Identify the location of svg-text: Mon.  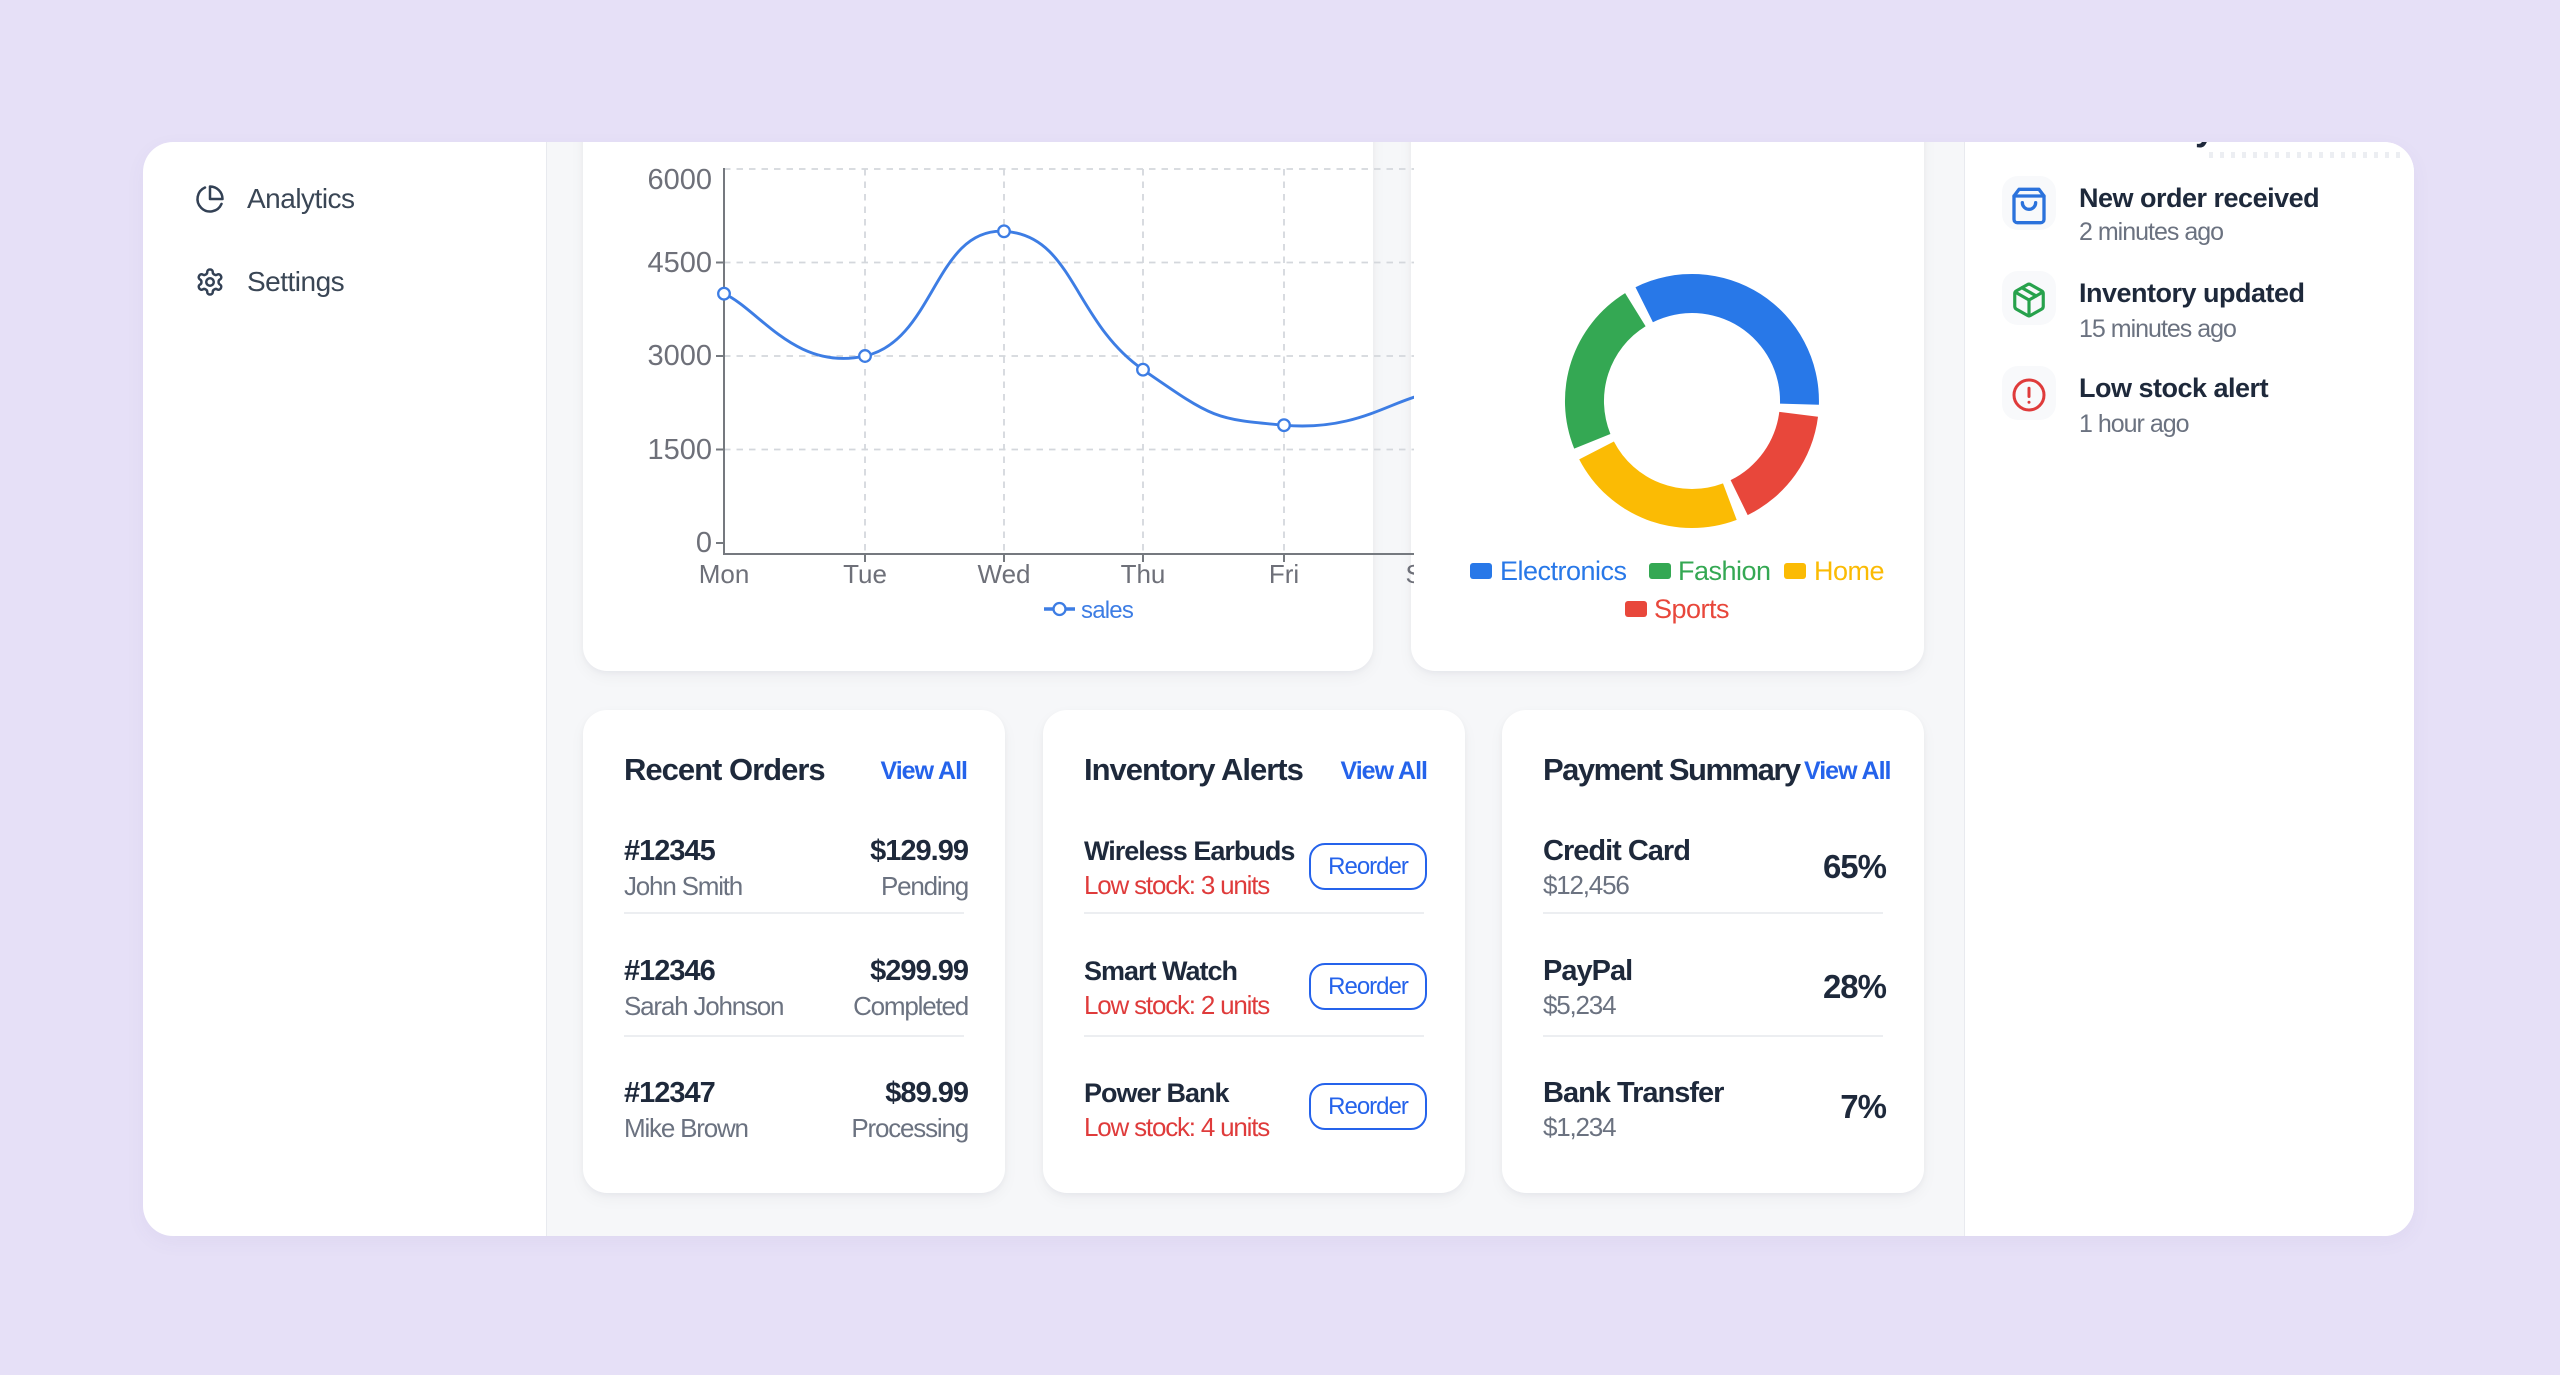
(724, 574).